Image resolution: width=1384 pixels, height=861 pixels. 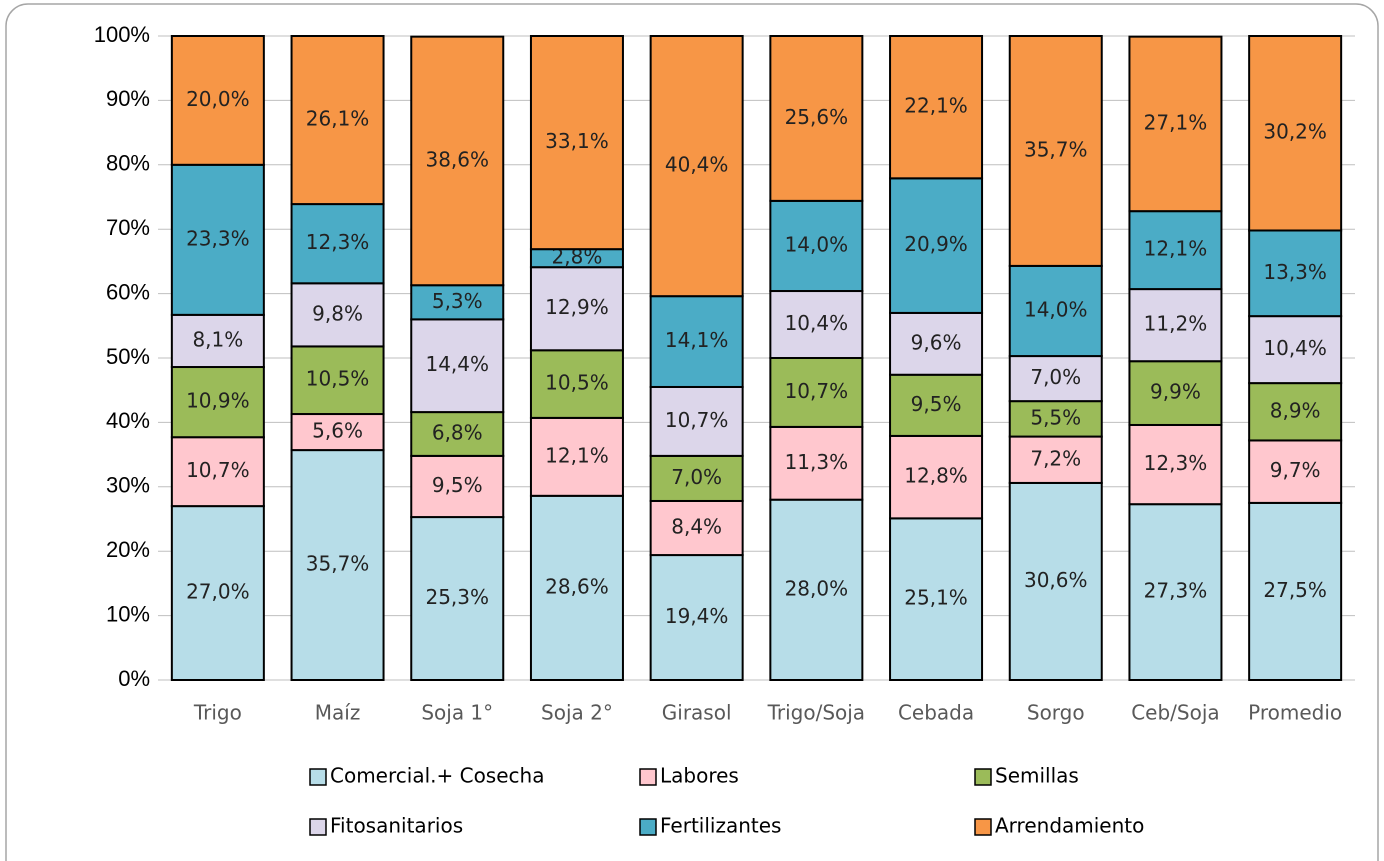 I want to click on x-tick-label: Trigo/Soja, so click(x=816, y=713).